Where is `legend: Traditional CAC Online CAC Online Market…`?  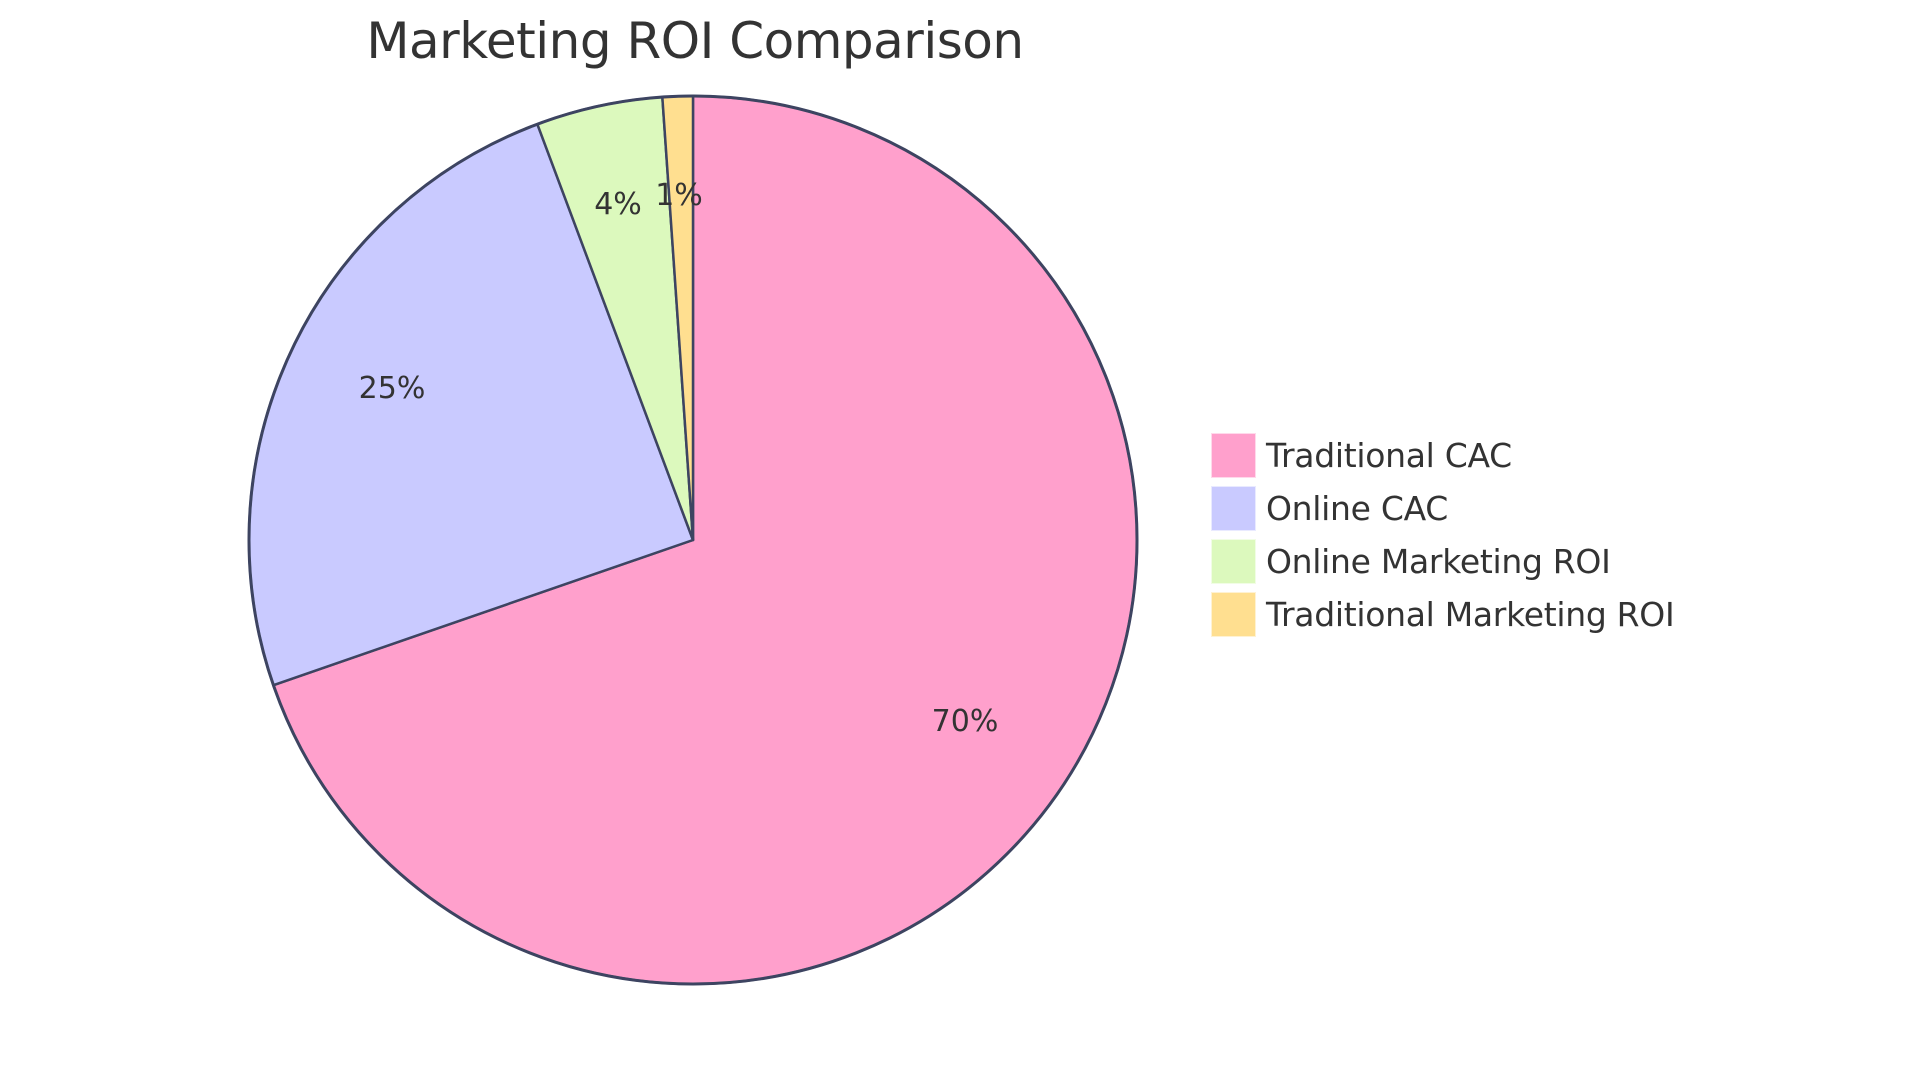 legend: Traditional CAC Online CAC Online Market… is located at coordinates (1443, 539).